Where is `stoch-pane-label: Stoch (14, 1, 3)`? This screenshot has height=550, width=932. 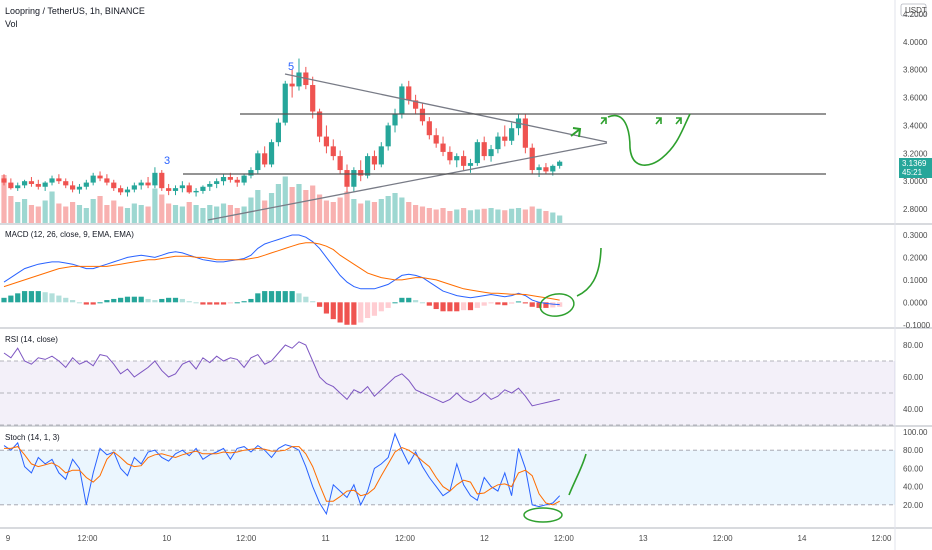 stoch-pane-label: Stoch (14, 1, 3) is located at coordinates (32, 437).